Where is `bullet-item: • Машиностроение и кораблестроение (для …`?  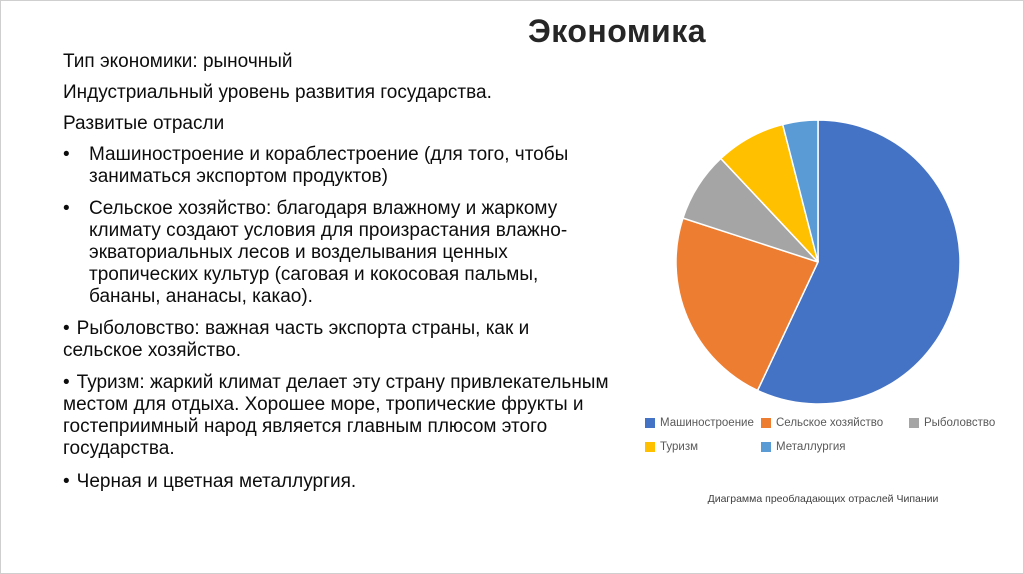
bullet-item: • Машиностроение и кораблестроение (для … is located at coordinates (337, 166).